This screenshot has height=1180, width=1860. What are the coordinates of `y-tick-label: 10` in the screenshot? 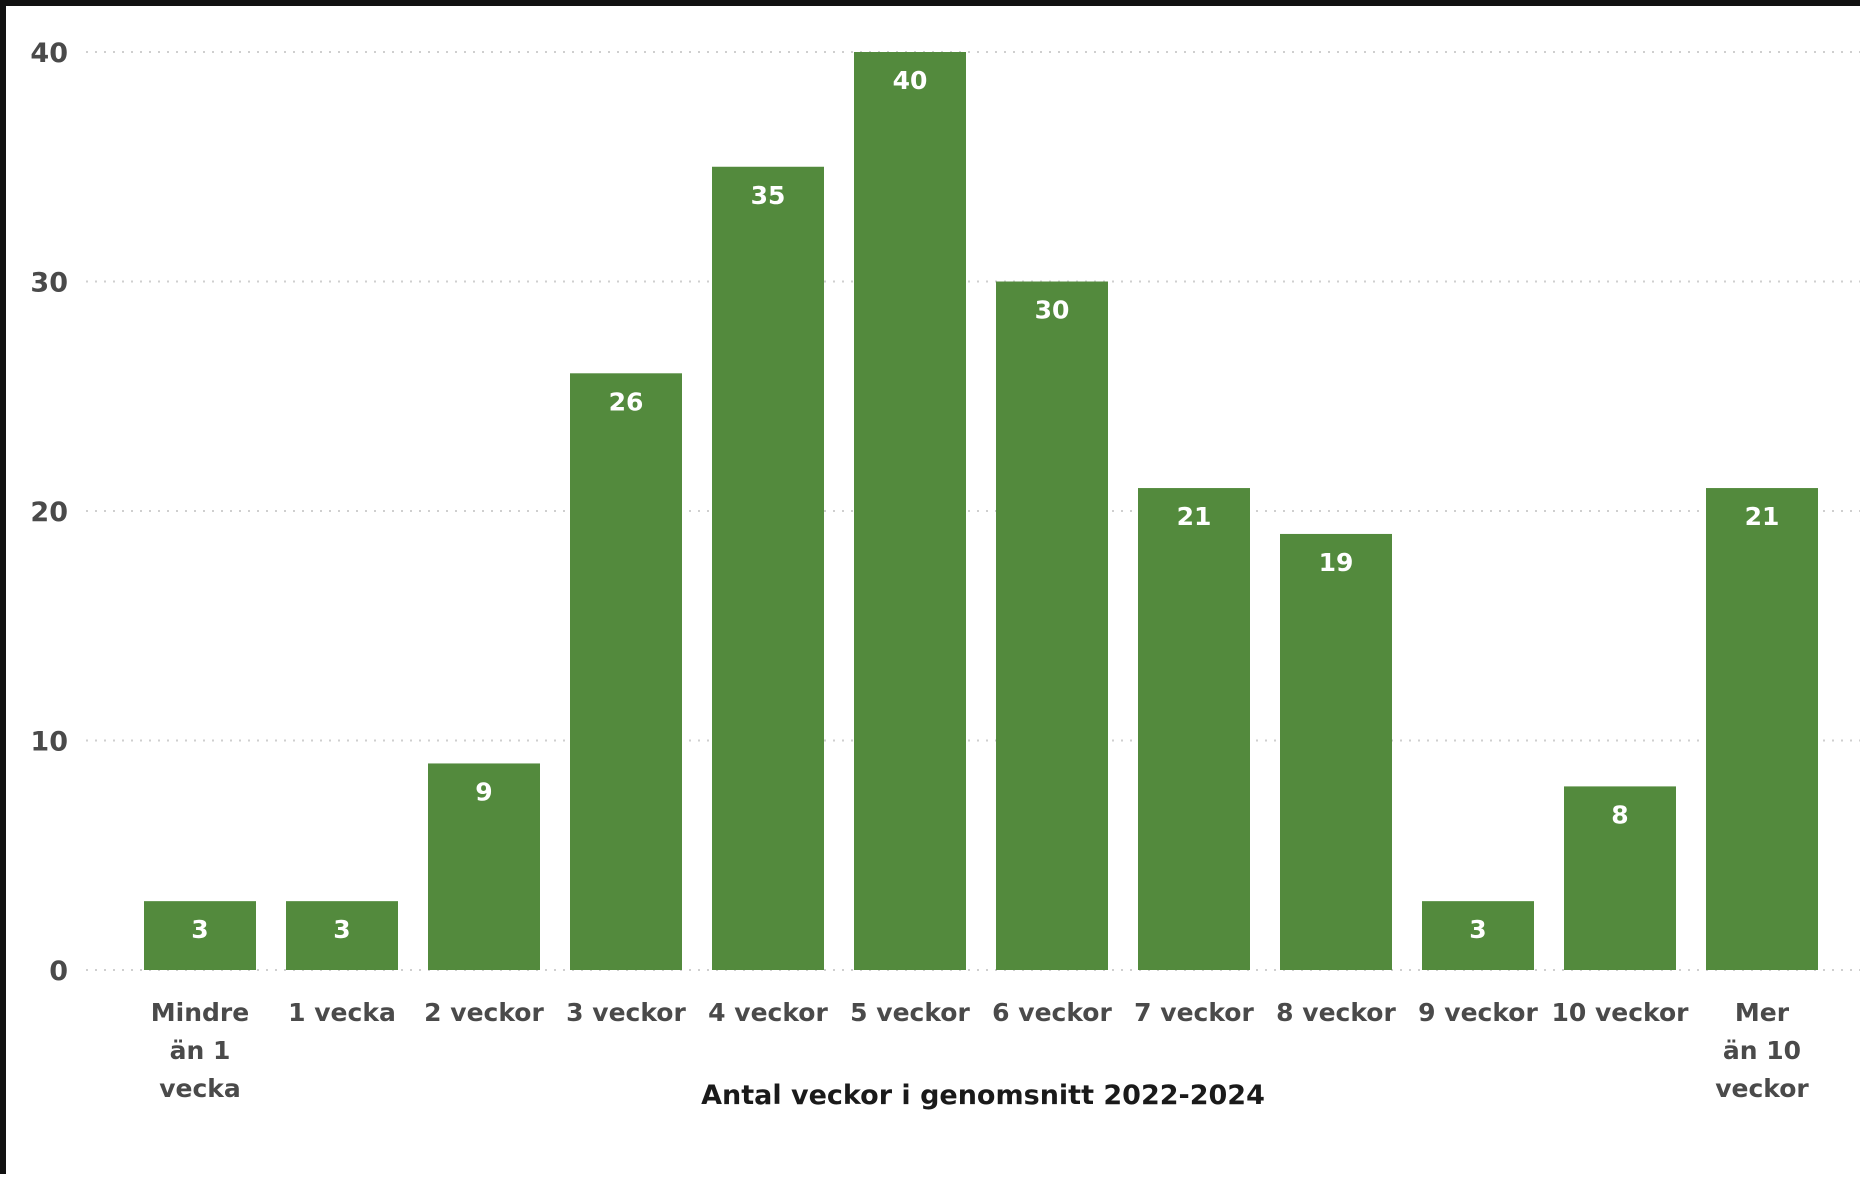 It's located at (49, 742).